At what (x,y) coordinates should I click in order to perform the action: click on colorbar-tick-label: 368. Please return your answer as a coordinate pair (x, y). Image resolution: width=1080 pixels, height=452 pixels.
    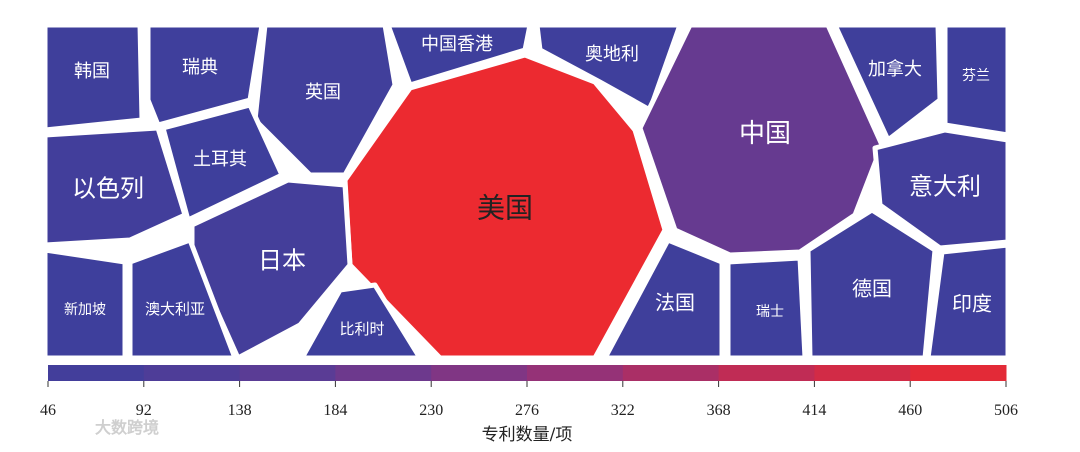
    Looking at the image, I should click on (719, 410).